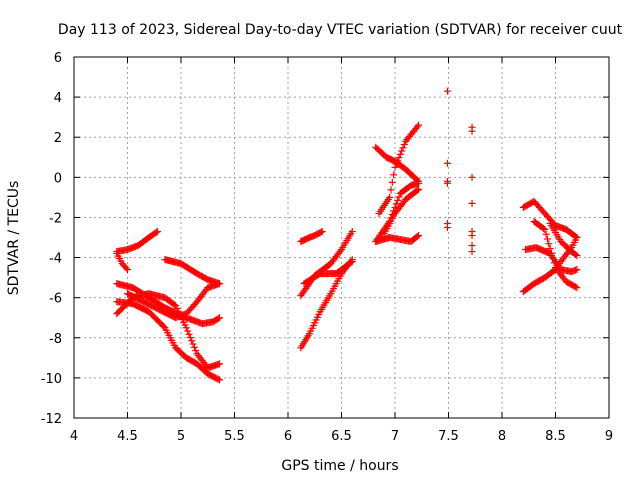  What do you see at coordinates (55, 259) in the screenshot?
I see `y-tick-label: -4` at bounding box center [55, 259].